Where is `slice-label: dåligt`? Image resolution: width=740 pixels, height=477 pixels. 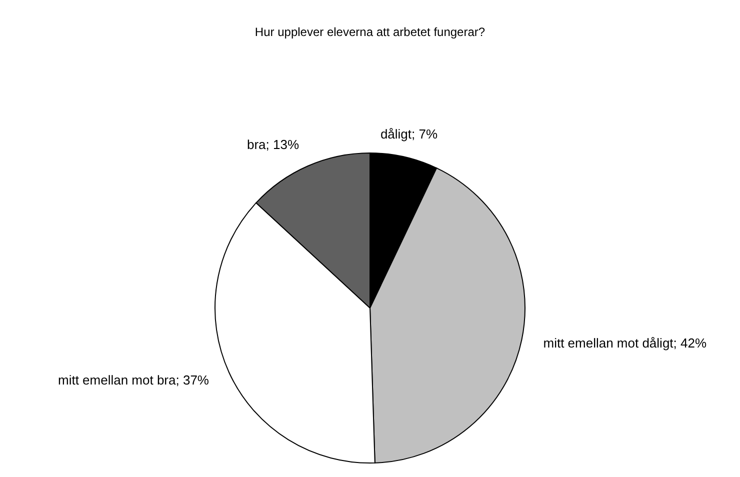 slice-label: dåligt is located at coordinates (396, 134).